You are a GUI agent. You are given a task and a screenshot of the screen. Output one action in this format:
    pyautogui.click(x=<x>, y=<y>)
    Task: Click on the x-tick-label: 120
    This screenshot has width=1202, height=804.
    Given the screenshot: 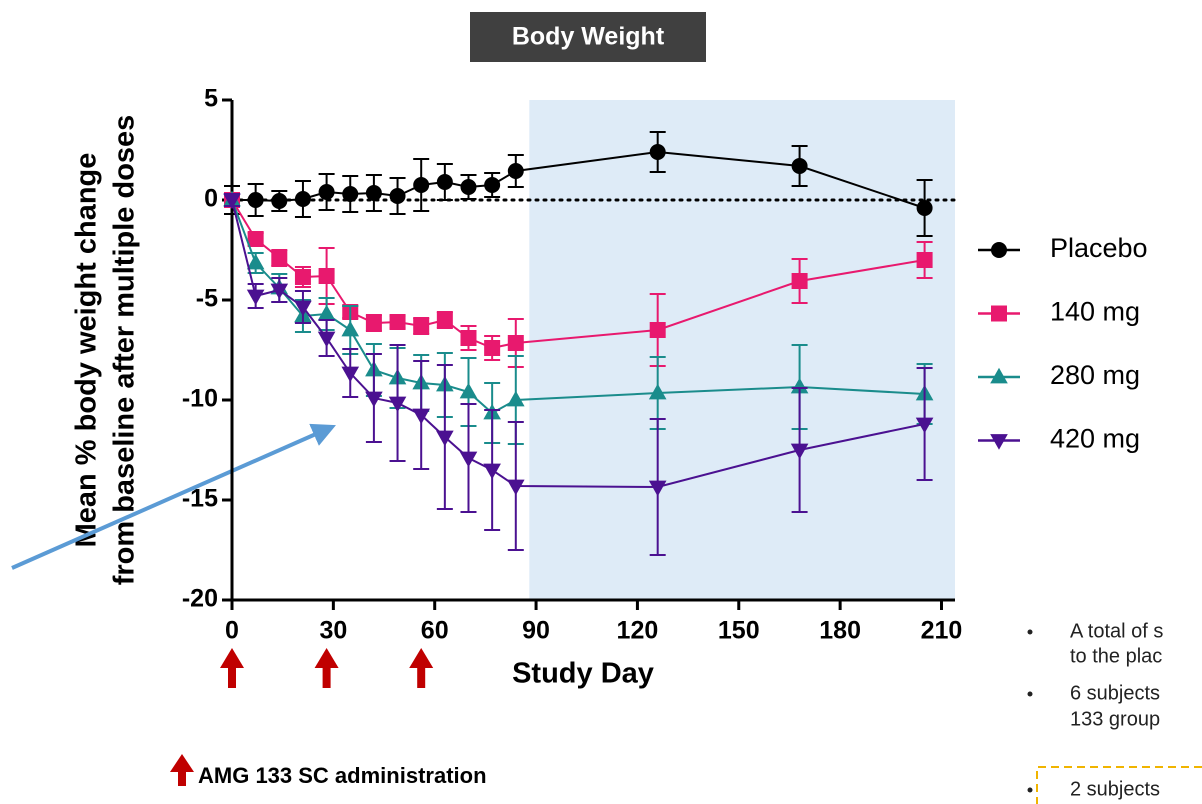 What is the action you would take?
    pyautogui.click(x=638, y=631)
    